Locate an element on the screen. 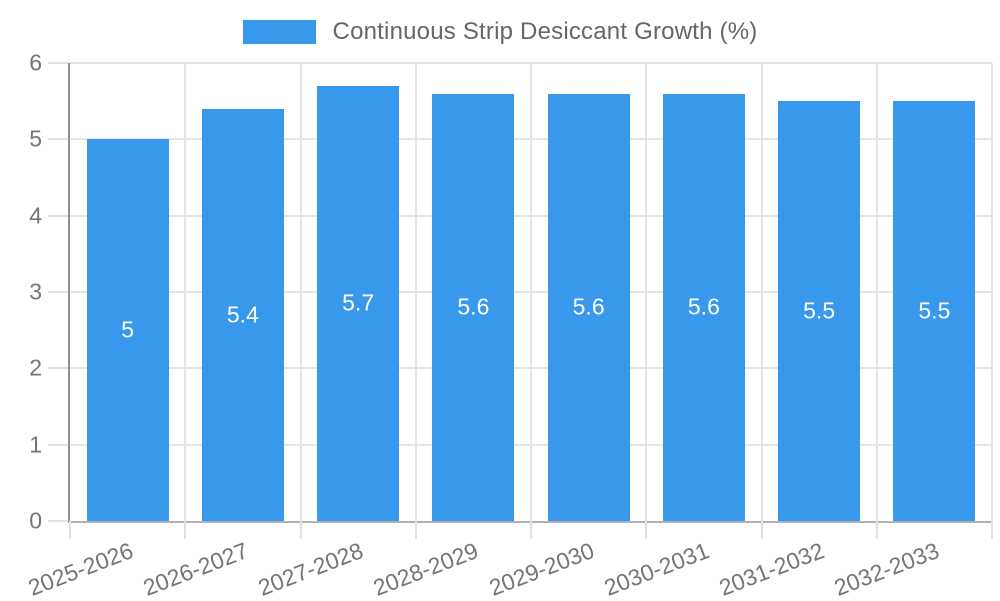 The width and height of the screenshot is (1000, 601). y-axis-tick-label: 0 is located at coordinates (35, 520).